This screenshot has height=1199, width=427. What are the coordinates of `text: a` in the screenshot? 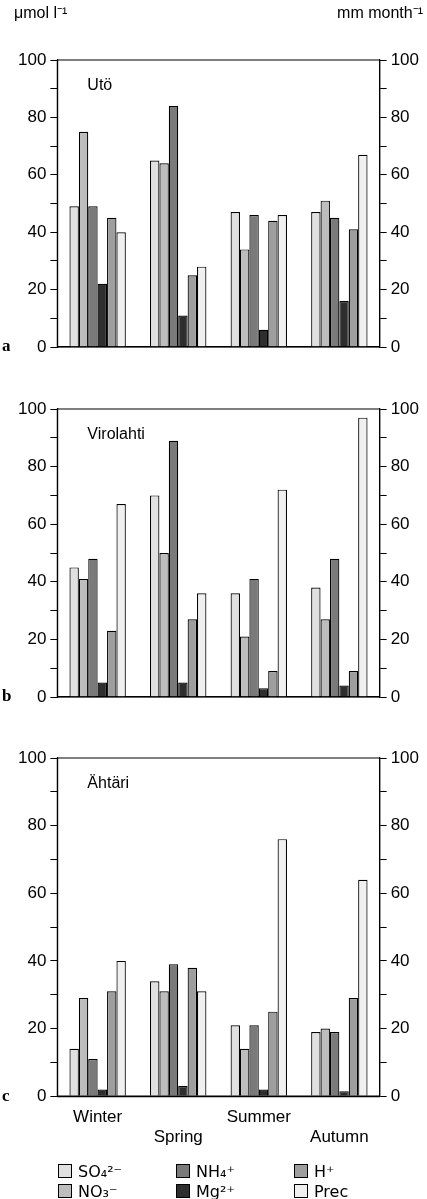 It's located at (6, 346).